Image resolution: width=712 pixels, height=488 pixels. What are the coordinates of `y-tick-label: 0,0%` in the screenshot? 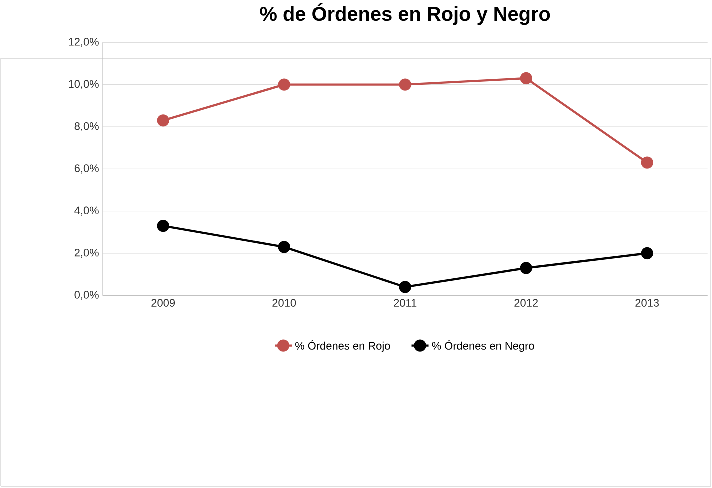 It's located at (86, 295).